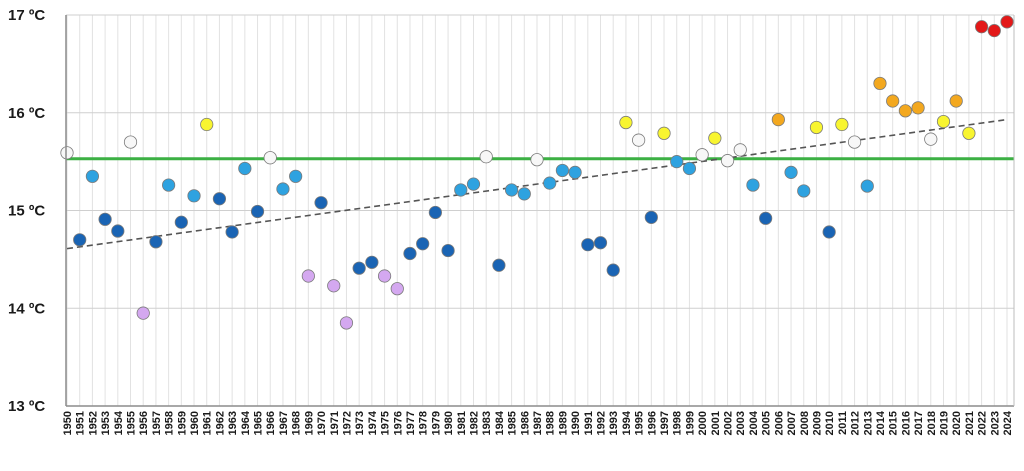 Image resolution: width=1024 pixels, height=471 pixels. I want to click on x-tick-label: 1966, so click(271, 423).